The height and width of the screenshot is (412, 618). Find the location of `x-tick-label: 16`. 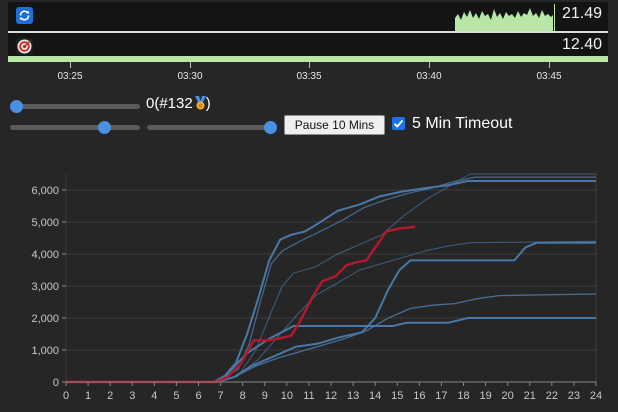

x-tick-label: 16 is located at coordinates (419, 396).